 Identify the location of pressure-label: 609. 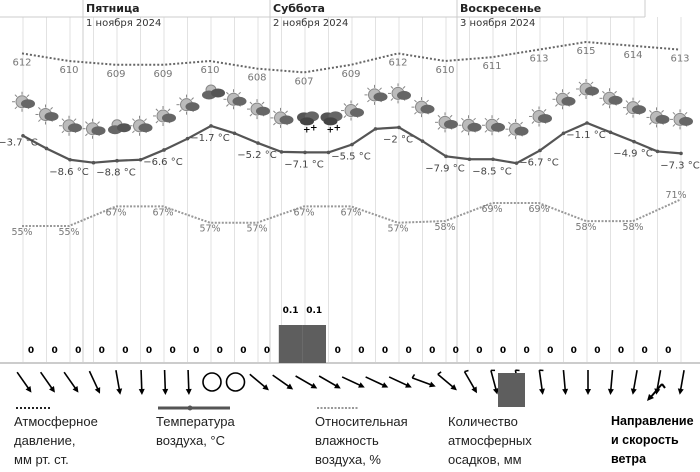
(162, 74).